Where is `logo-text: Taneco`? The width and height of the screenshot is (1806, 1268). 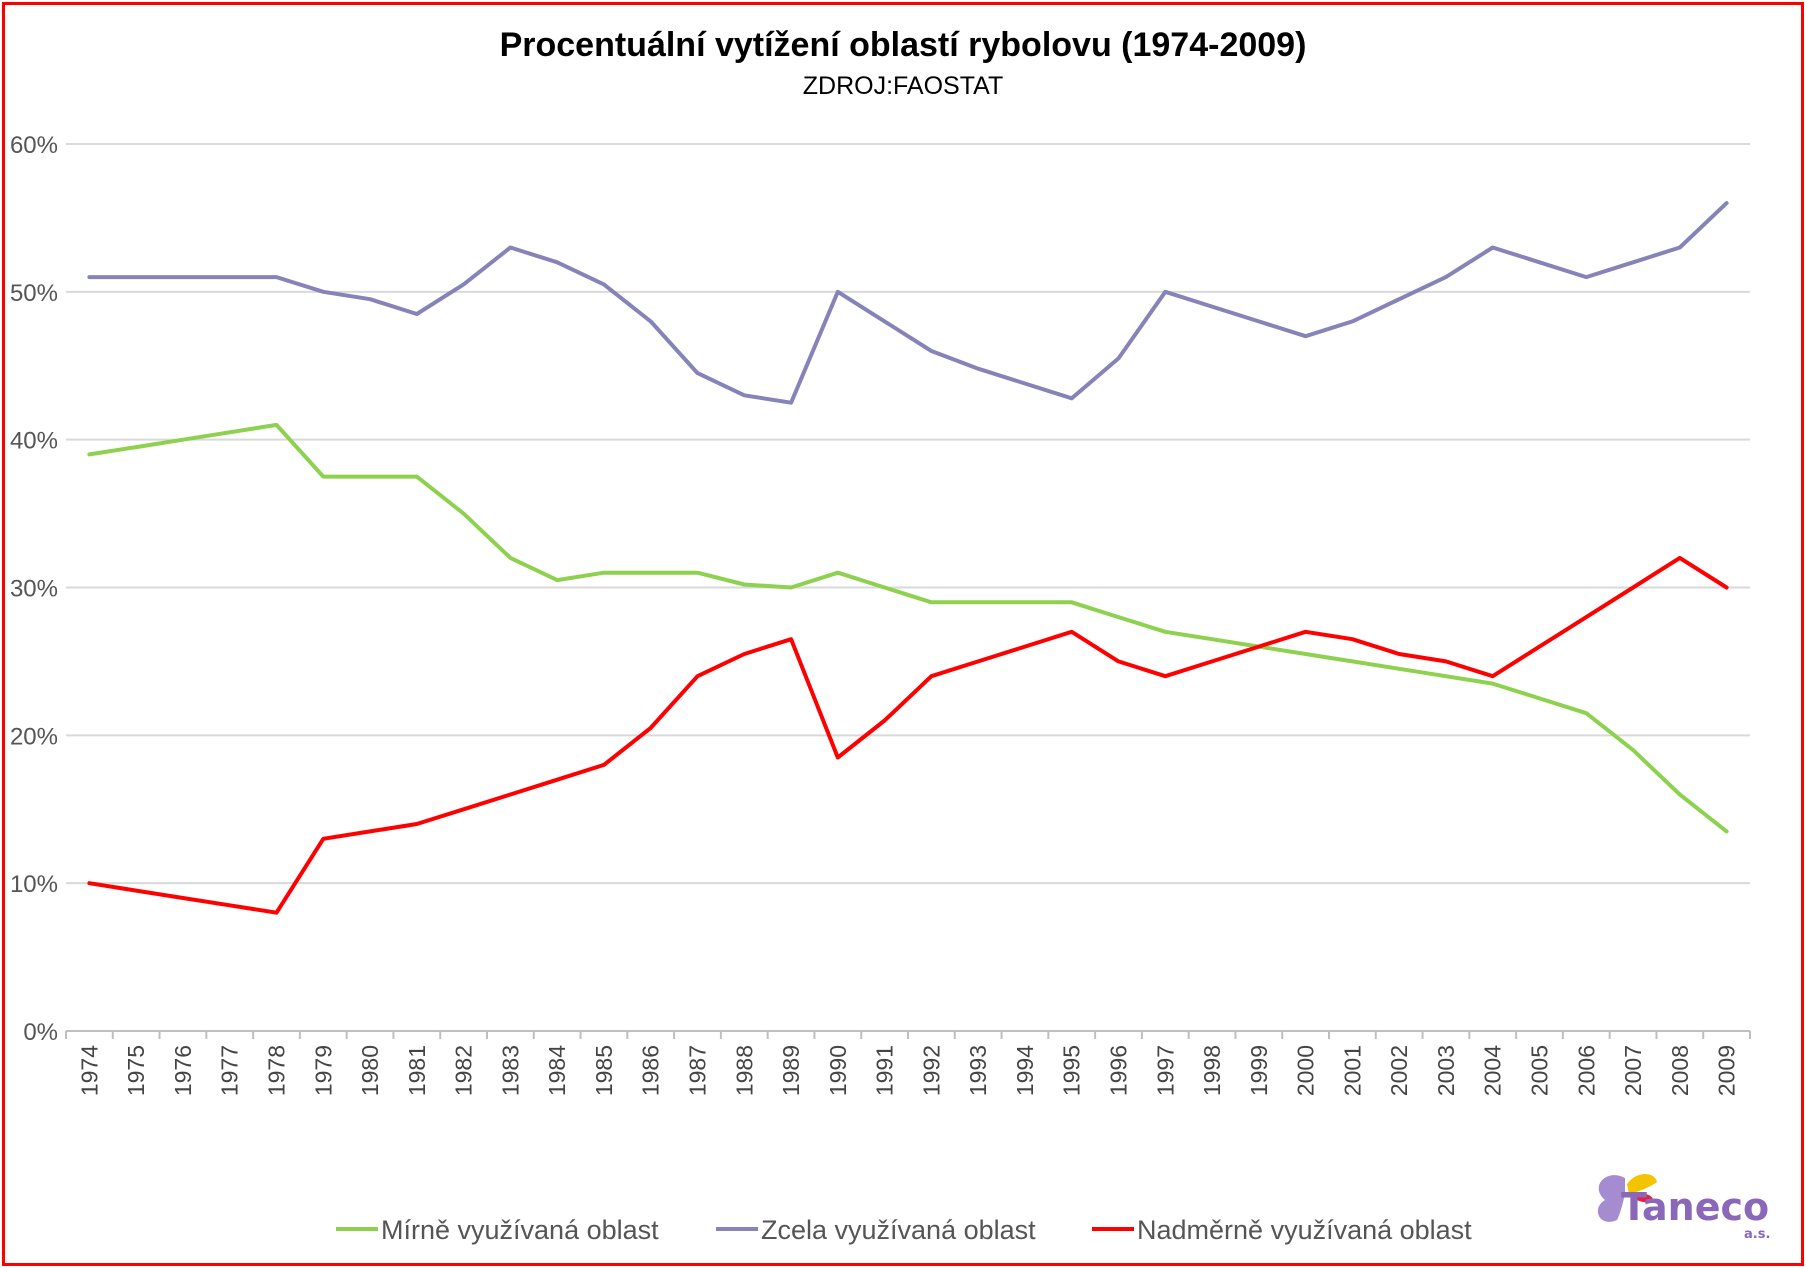
logo-text: Taneco is located at coordinates (1695, 1207).